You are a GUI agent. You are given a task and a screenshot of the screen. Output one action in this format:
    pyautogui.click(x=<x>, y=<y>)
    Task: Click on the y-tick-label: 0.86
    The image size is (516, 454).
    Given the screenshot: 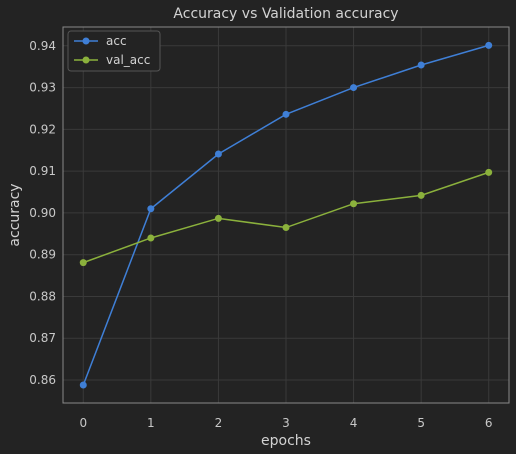 What is the action you would take?
    pyautogui.click(x=42, y=380)
    